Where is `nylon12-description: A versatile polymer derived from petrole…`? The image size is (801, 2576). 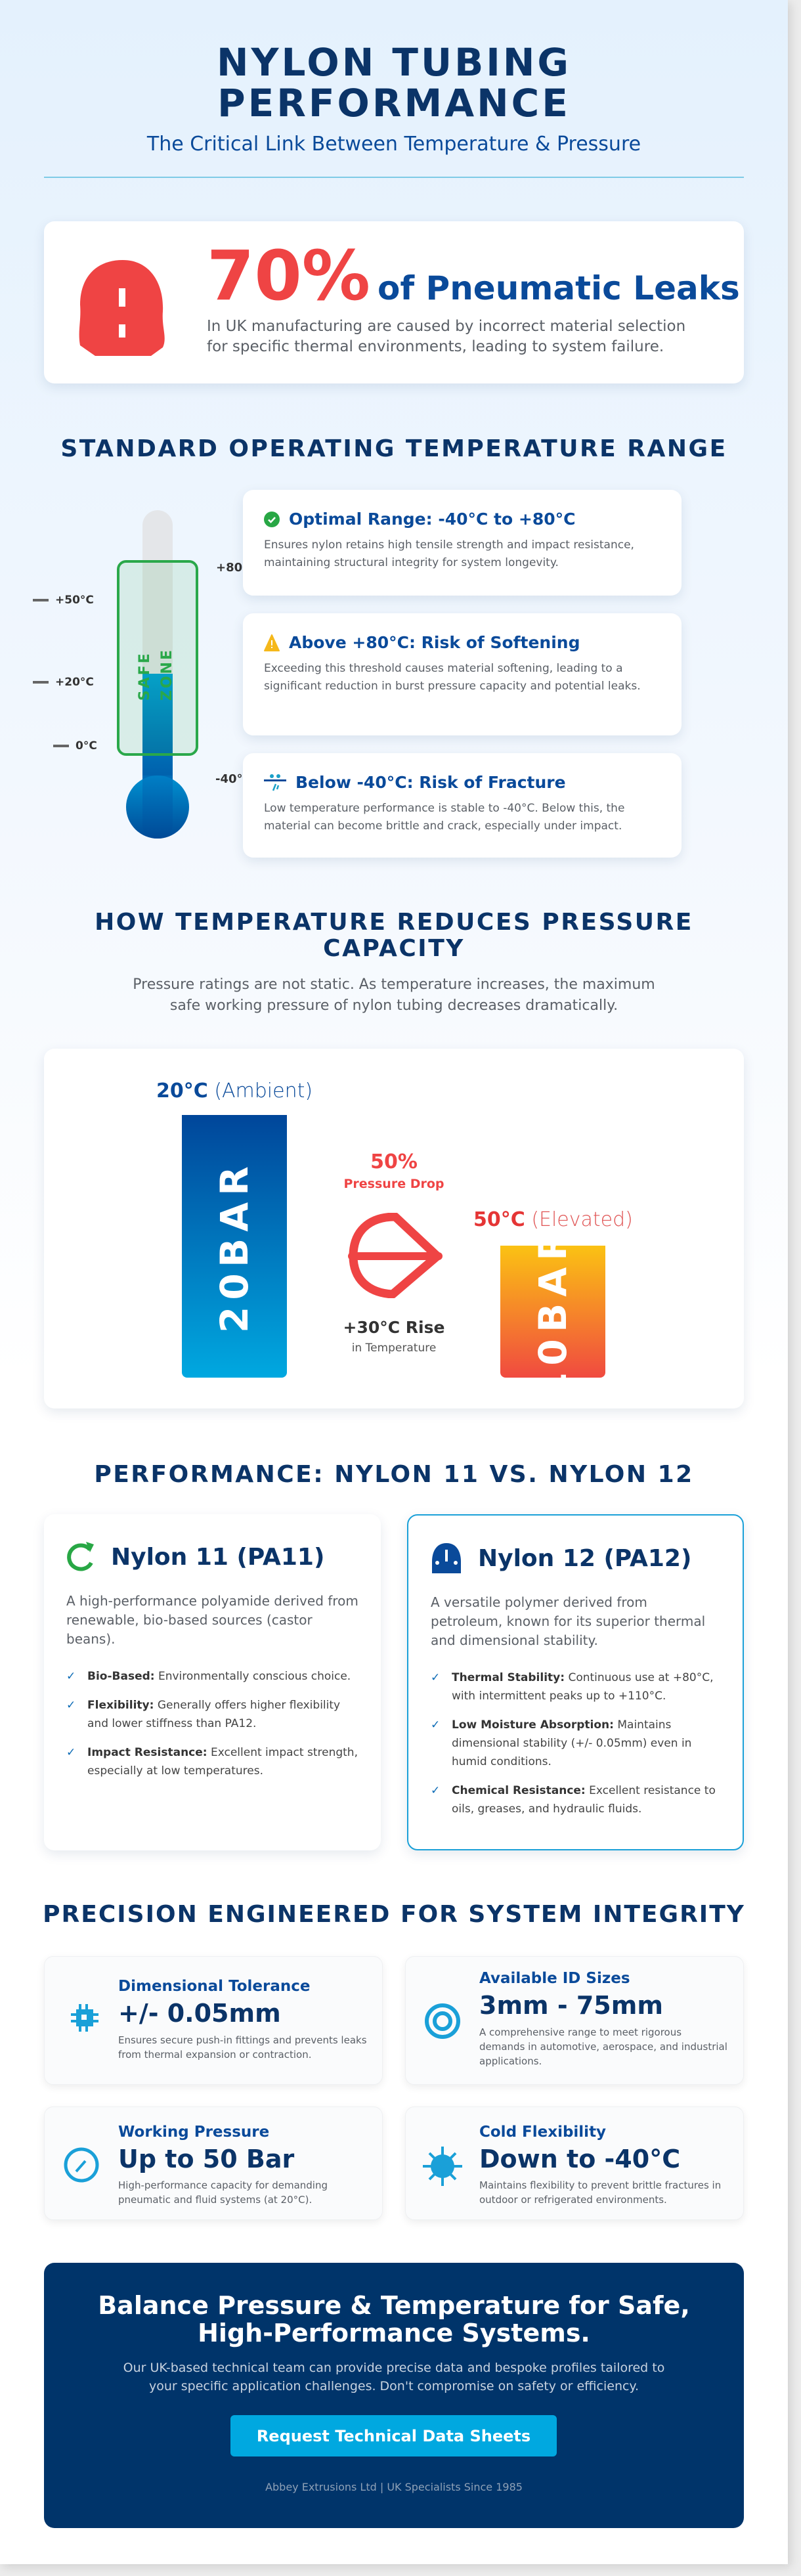 nylon12-description: A versatile polymer derived from petrole… is located at coordinates (568, 1621).